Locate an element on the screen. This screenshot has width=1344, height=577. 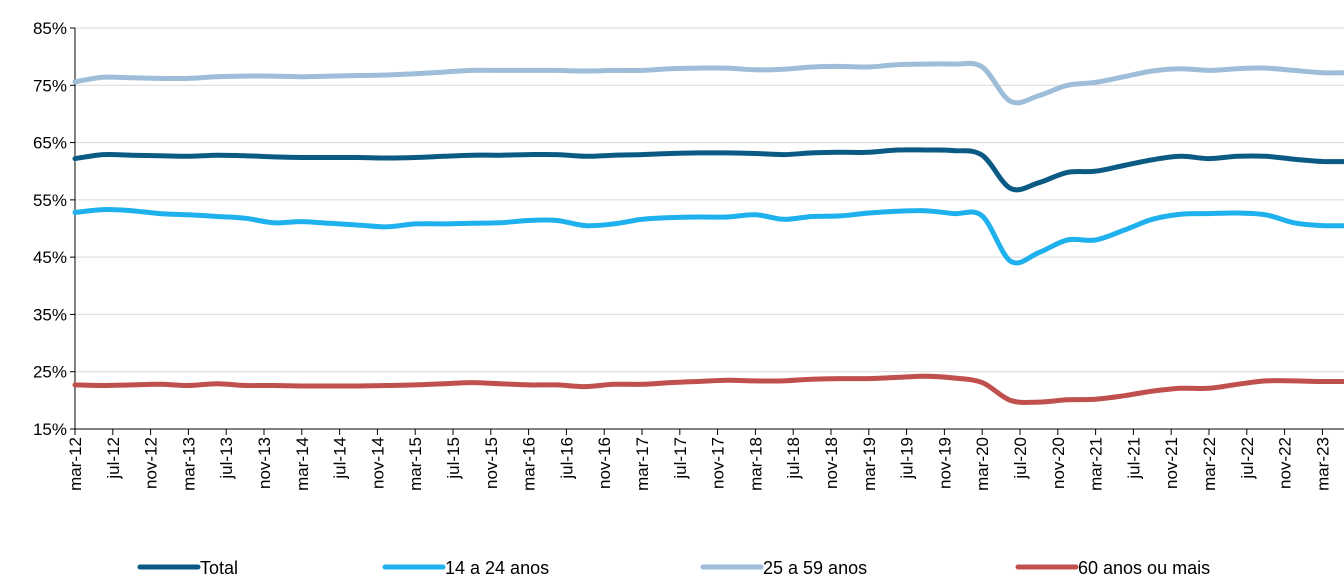
y-tick-label: 65% is located at coordinates (50, 143).